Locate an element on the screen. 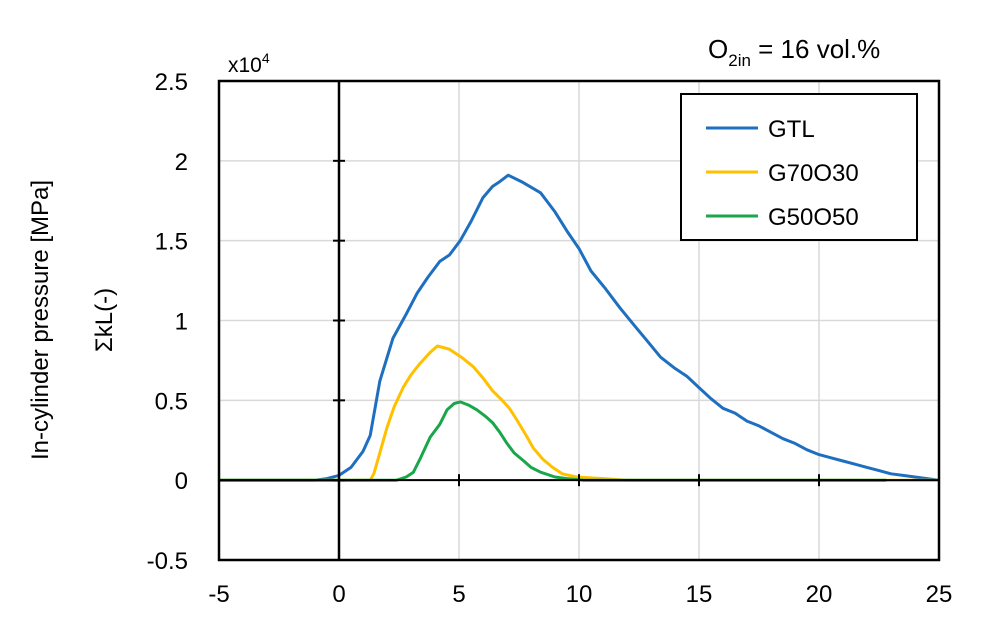 This screenshot has width=1000, height=624. x-tick-label: 5 is located at coordinates (458, 594).